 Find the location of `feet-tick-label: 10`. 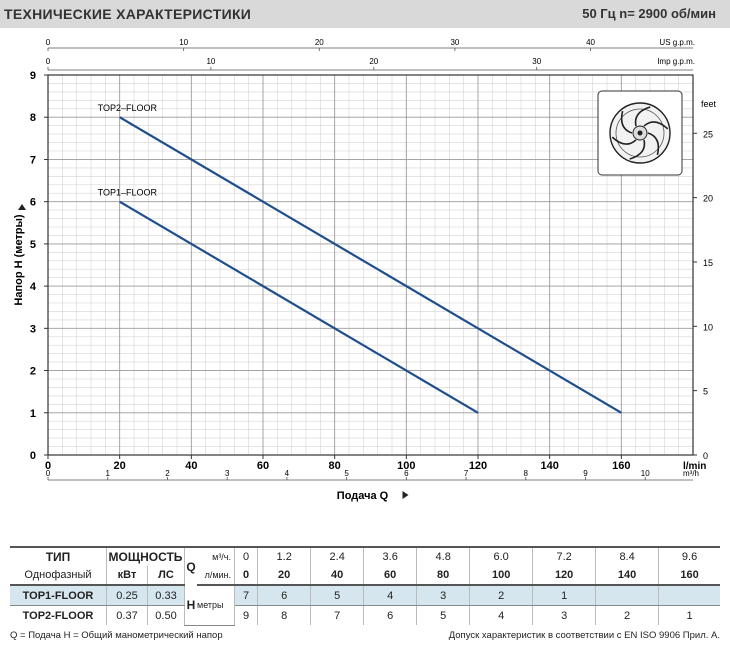

feet-tick-label: 10 is located at coordinates (708, 327).